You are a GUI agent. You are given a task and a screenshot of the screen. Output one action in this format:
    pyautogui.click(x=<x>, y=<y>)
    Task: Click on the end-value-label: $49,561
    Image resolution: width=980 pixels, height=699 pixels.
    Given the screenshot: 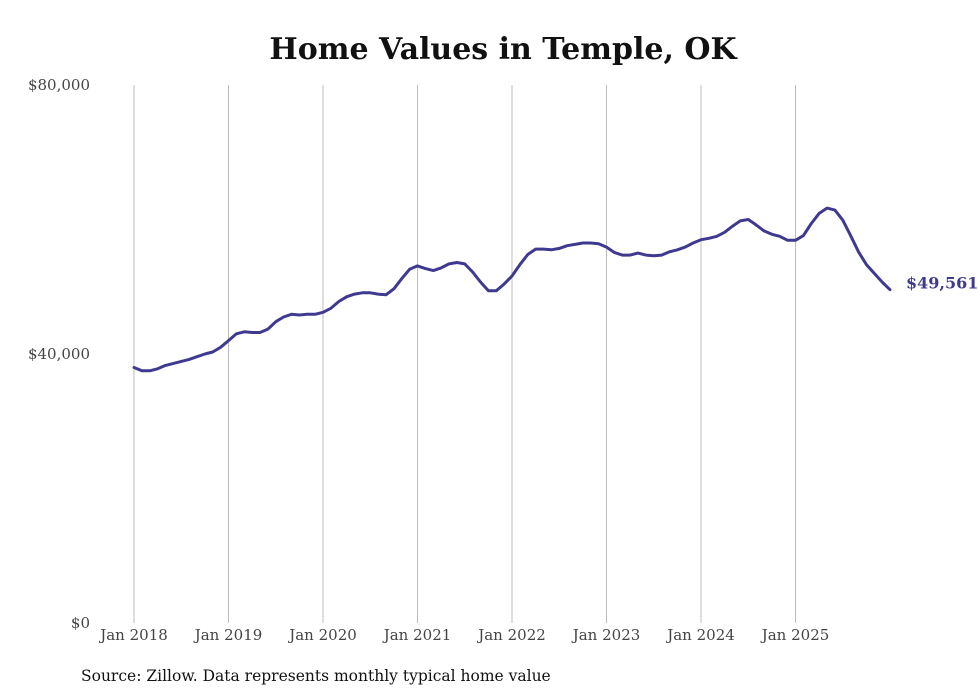 What is the action you would take?
    pyautogui.click(x=942, y=283)
    